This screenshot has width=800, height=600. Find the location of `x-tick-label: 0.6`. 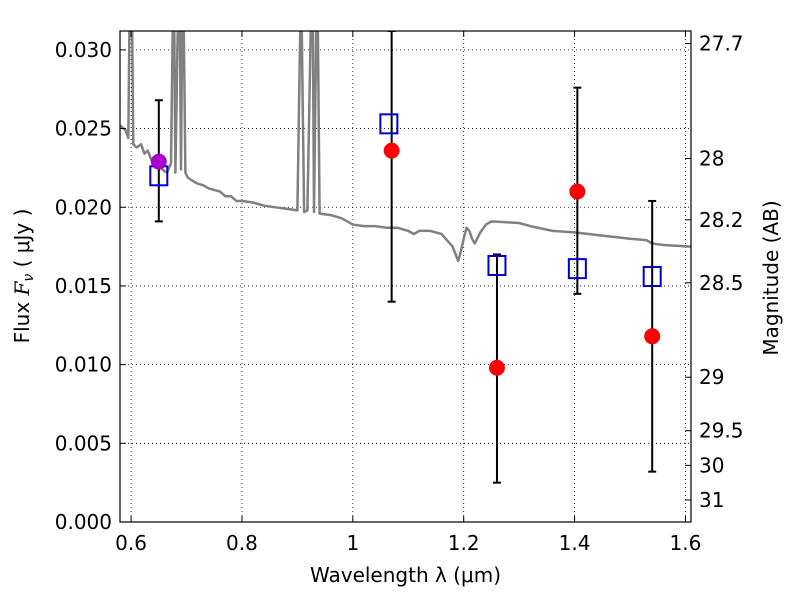

x-tick-label: 0.6 is located at coordinates (131, 543).